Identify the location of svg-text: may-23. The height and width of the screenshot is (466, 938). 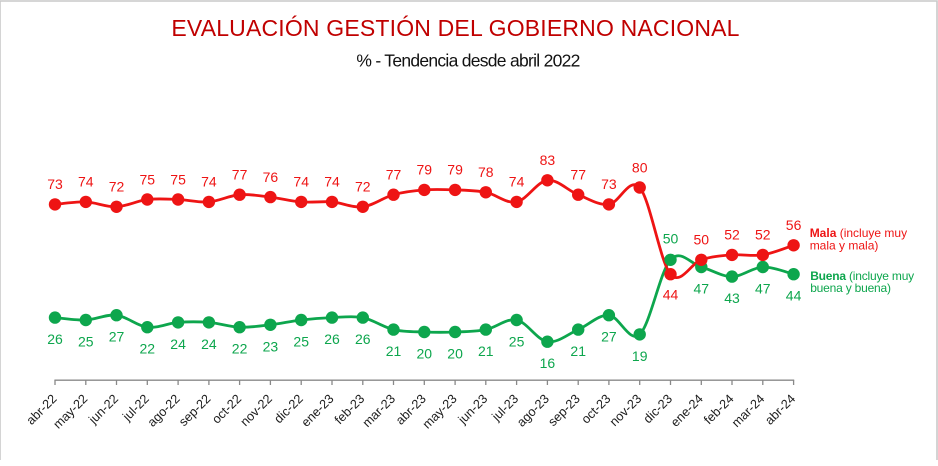
(440, 412).